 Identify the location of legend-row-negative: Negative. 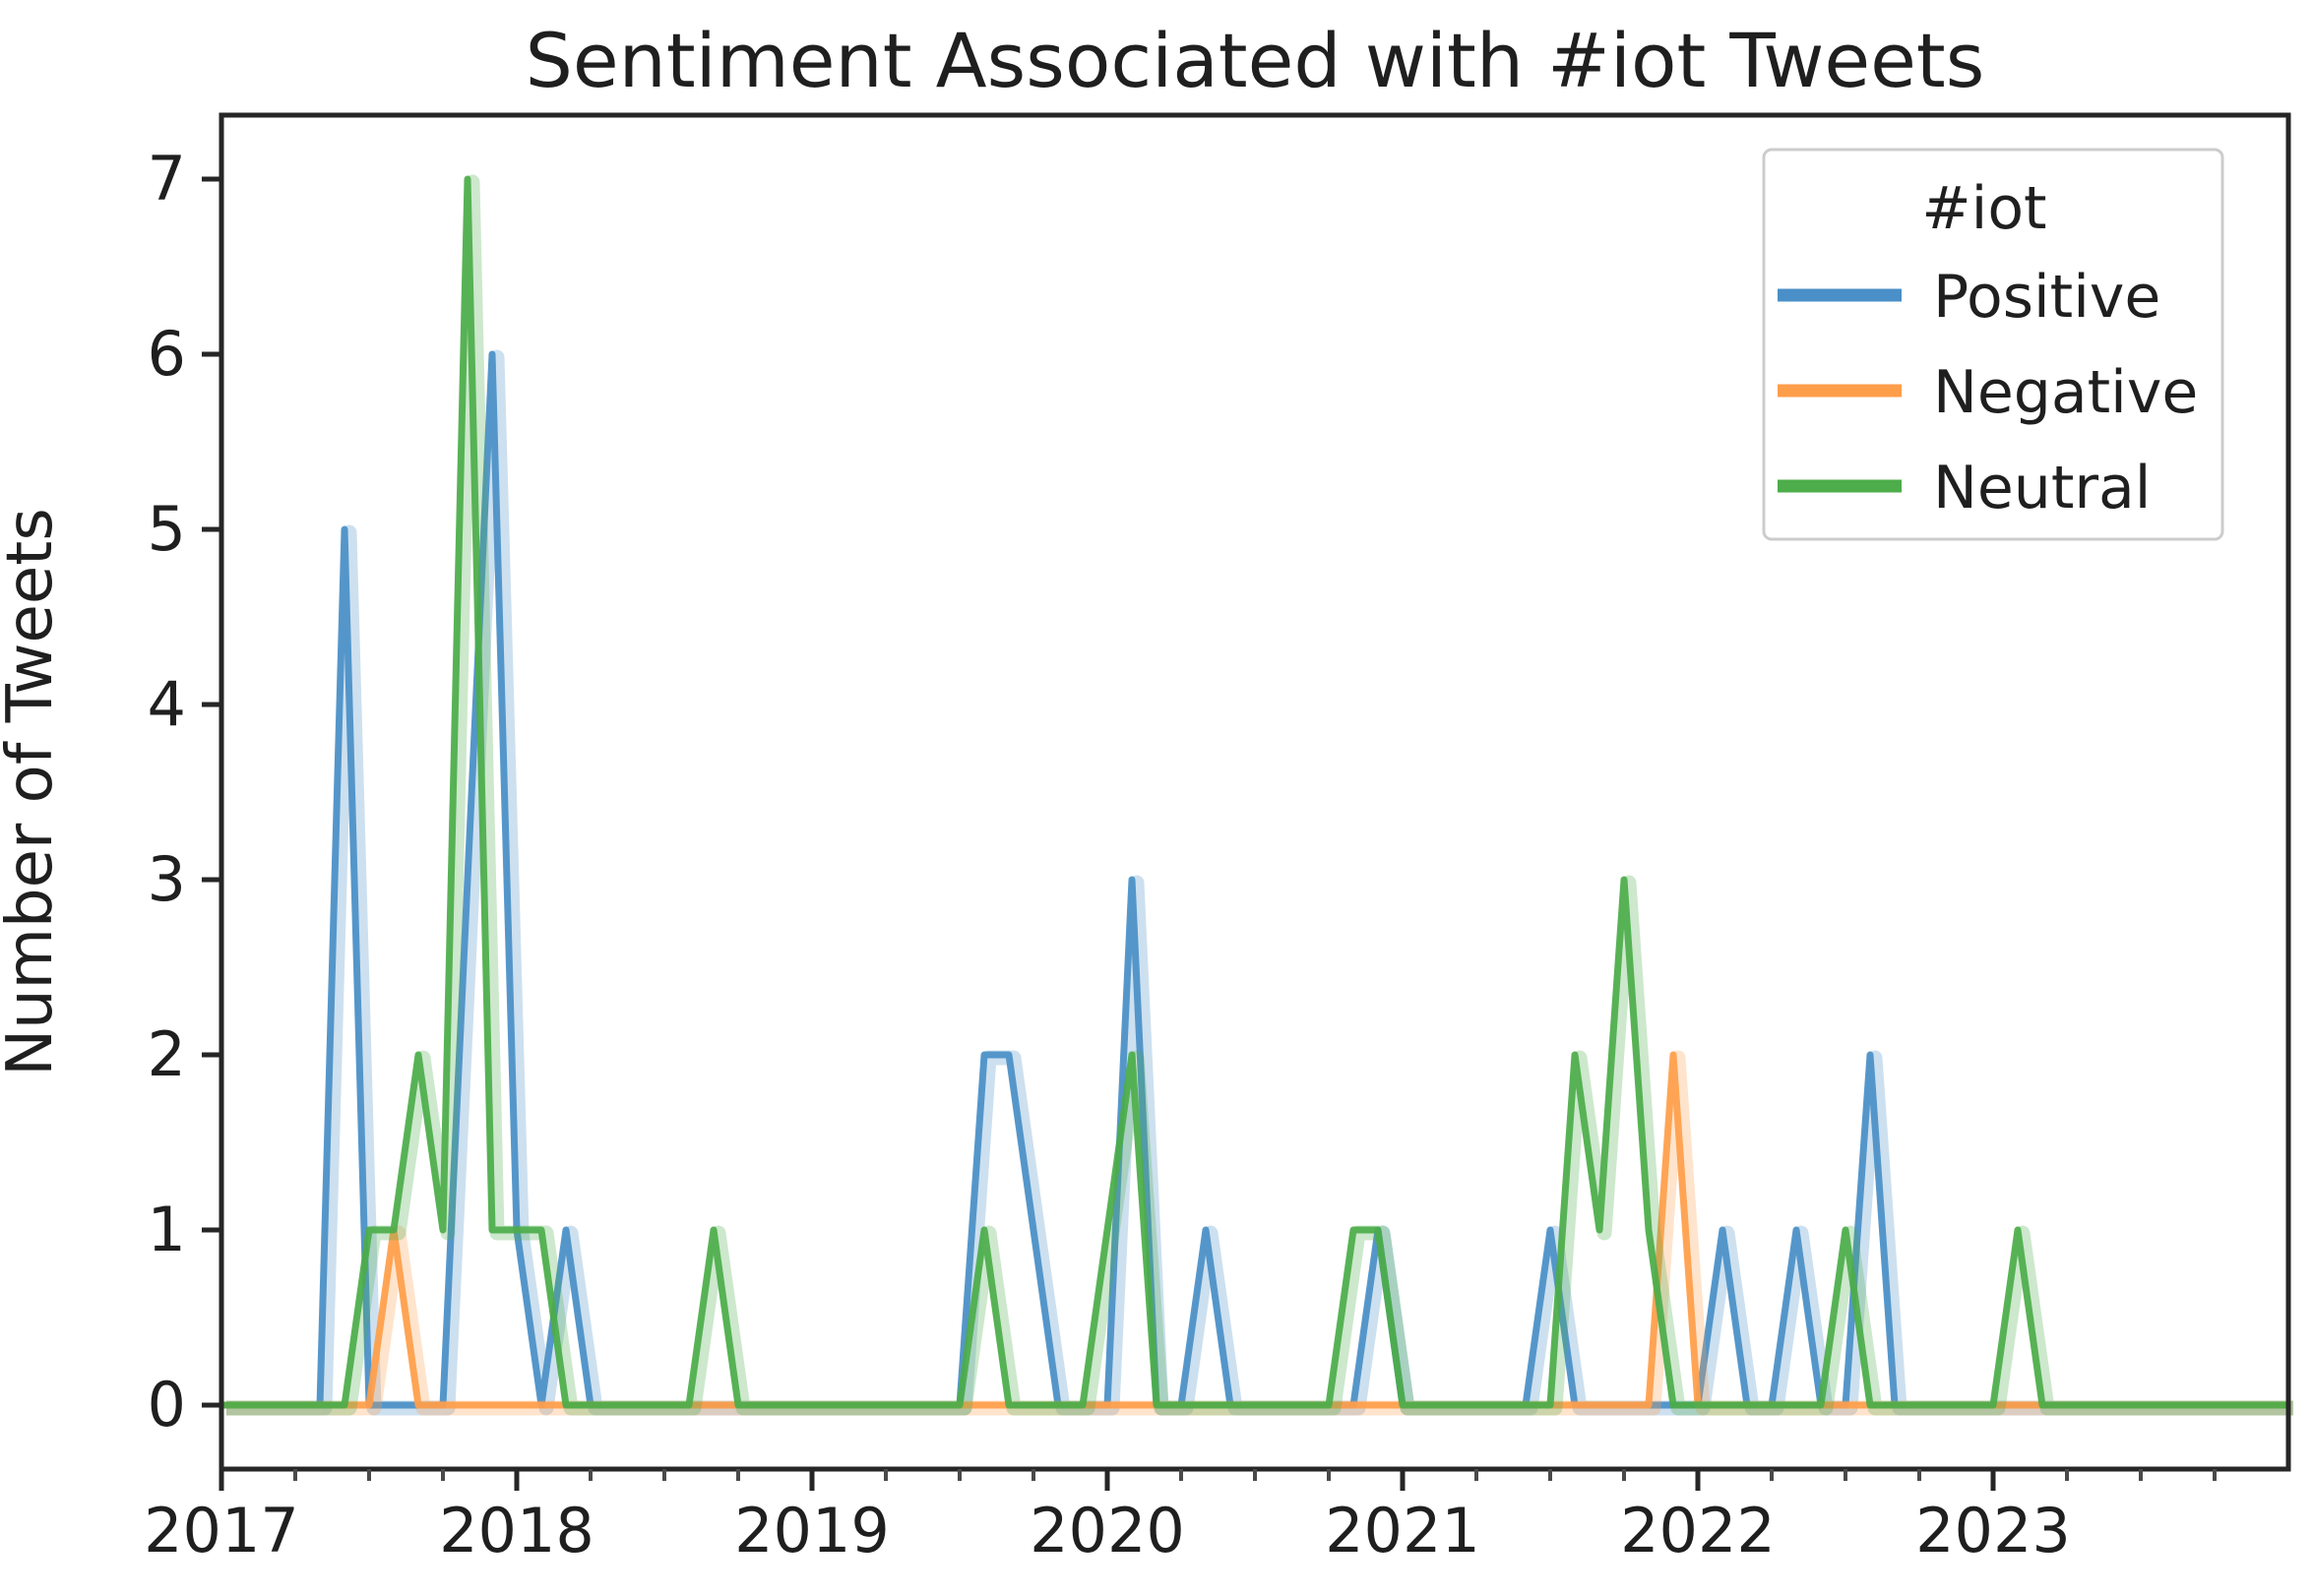
(1988, 392).